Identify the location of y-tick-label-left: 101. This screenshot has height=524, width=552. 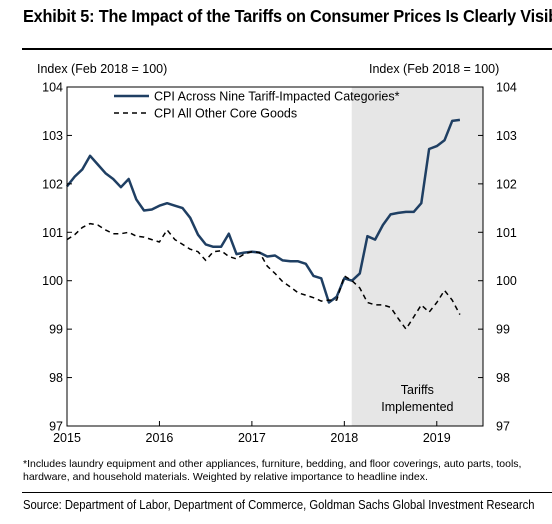
(52, 233).